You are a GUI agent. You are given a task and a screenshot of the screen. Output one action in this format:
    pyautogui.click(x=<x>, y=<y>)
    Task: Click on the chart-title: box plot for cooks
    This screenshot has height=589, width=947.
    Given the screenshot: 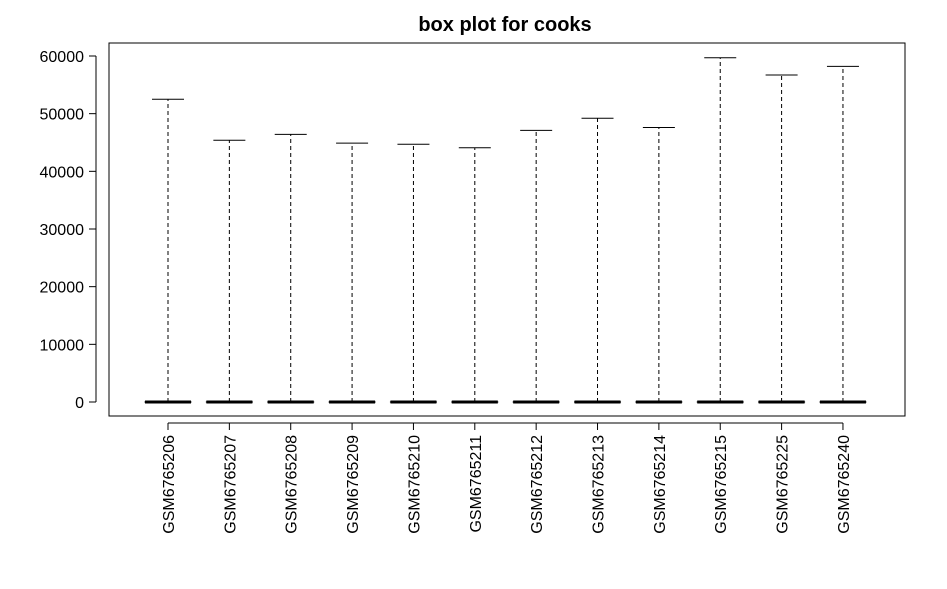 What is the action you would take?
    pyautogui.click(x=504, y=25)
    